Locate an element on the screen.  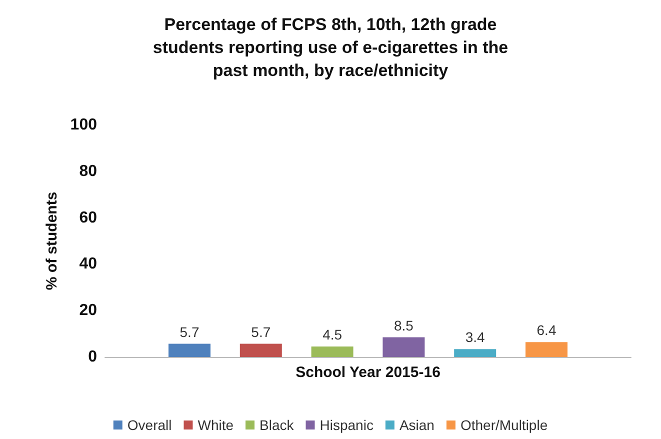
y-tick-label: 100 is located at coordinates (84, 125).